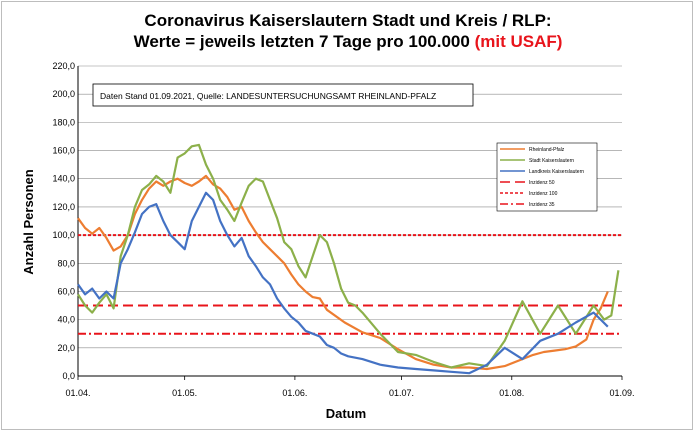 The width and height of the screenshot is (696, 433). I want to click on legend-entry-landkreis-kaiserslautern: Landkreis Kaiserslautern, so click(556, 172).